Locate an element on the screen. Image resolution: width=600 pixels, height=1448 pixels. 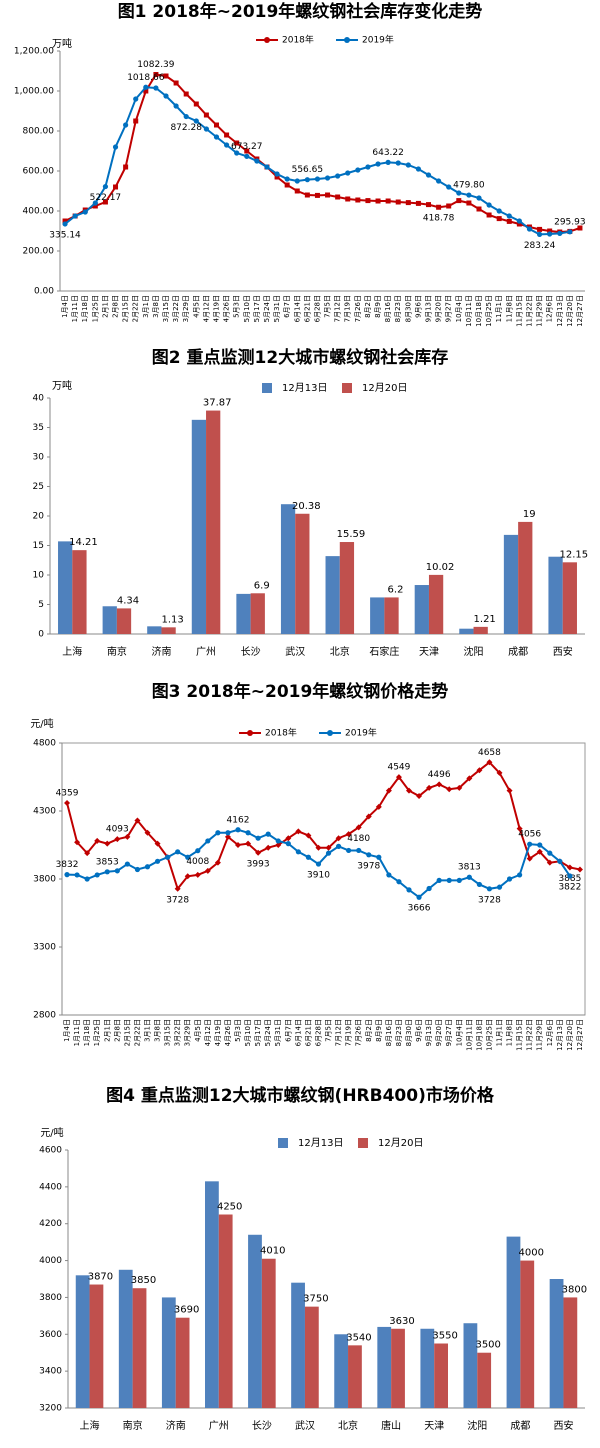
data-label: 20.38 is located at coordinates (306, 506).